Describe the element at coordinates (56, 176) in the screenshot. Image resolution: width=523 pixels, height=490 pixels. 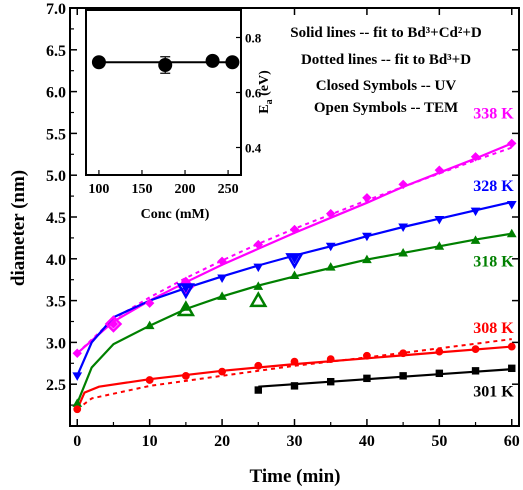
I see `y-tick-label: 5.0` at that location.